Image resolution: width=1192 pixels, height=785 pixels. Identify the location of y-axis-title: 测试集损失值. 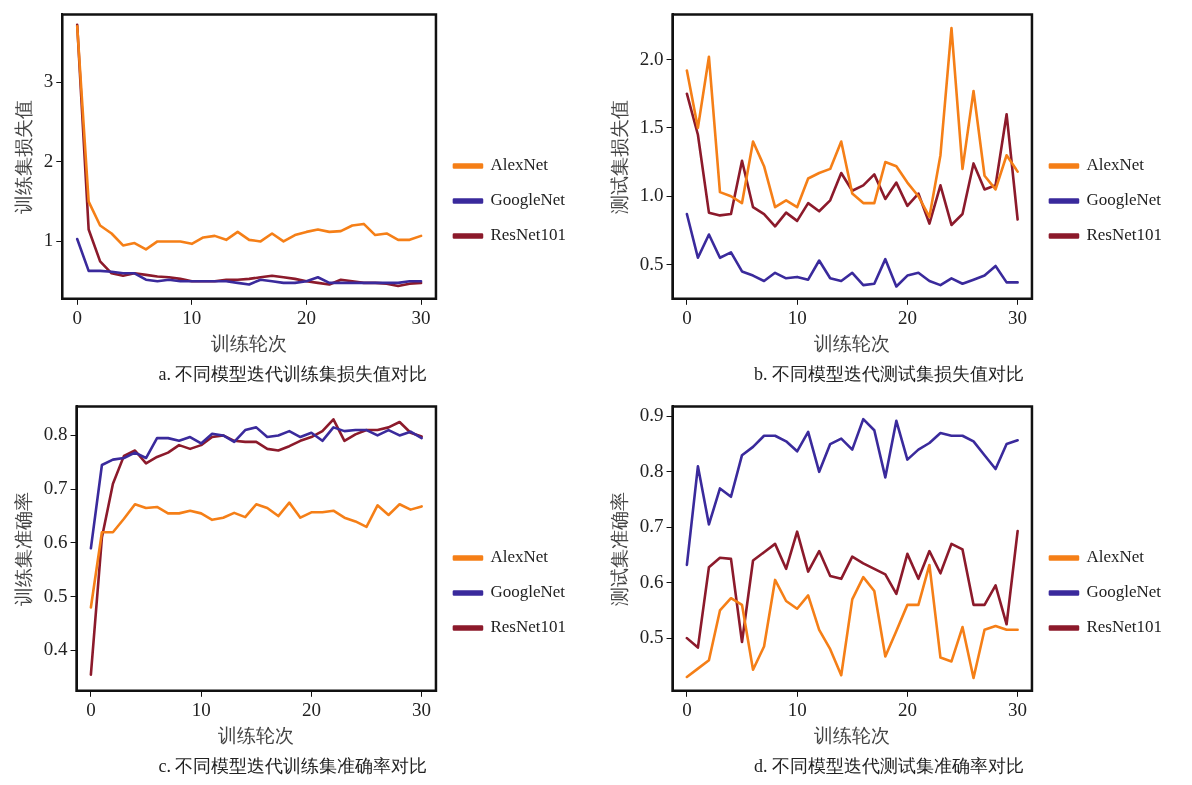
(620, 156).